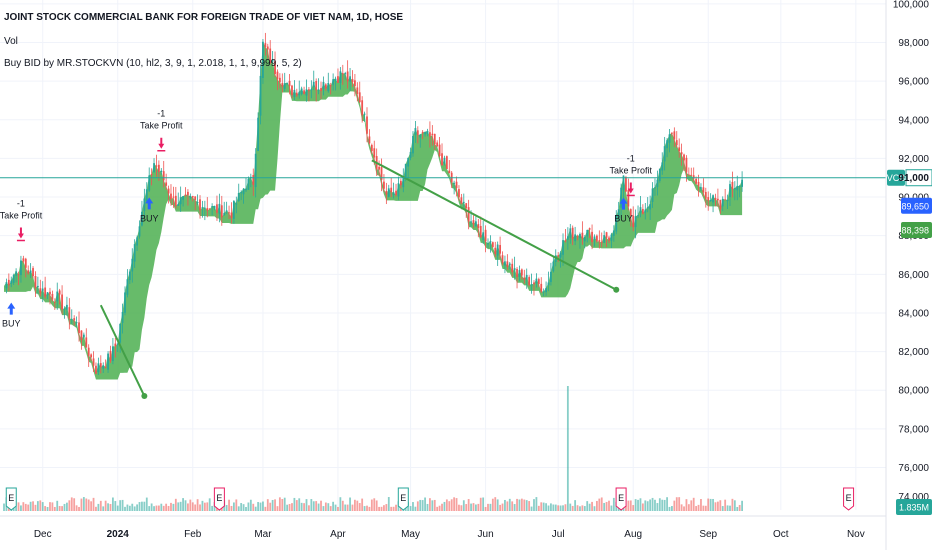 Image resolution: width=932 pixels, height=550 pixels. What do you see at coordinates (913, 43) in the screenshot?
I see `price-tick-label: 98,000` at bounding box center [913, 43].